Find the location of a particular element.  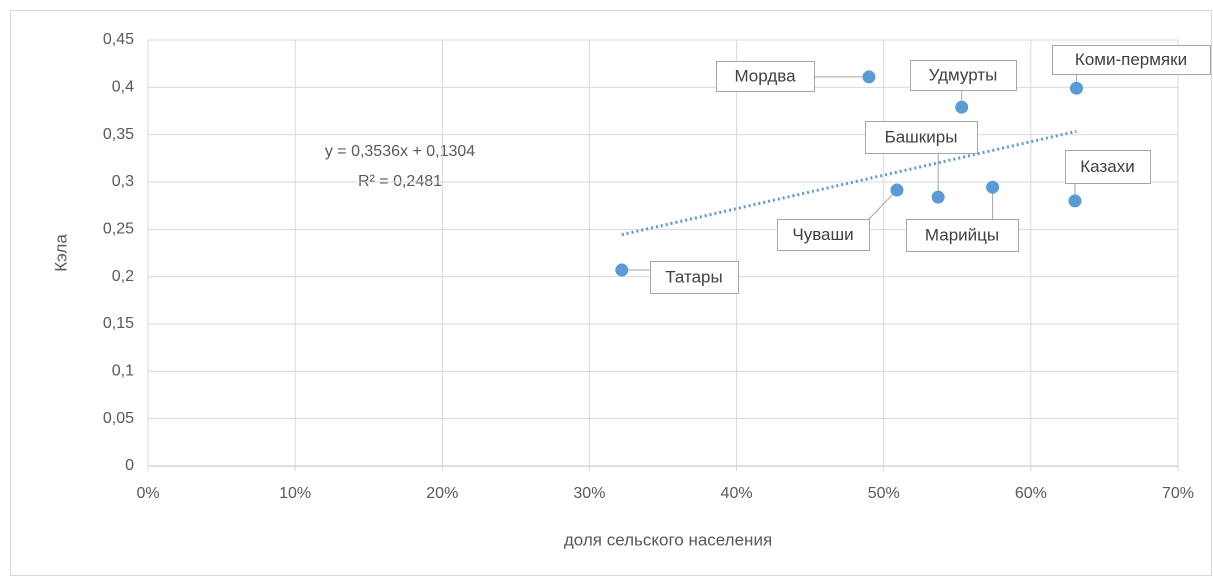

y-tick-label: 0,4 is located at coordinates (123, 87).